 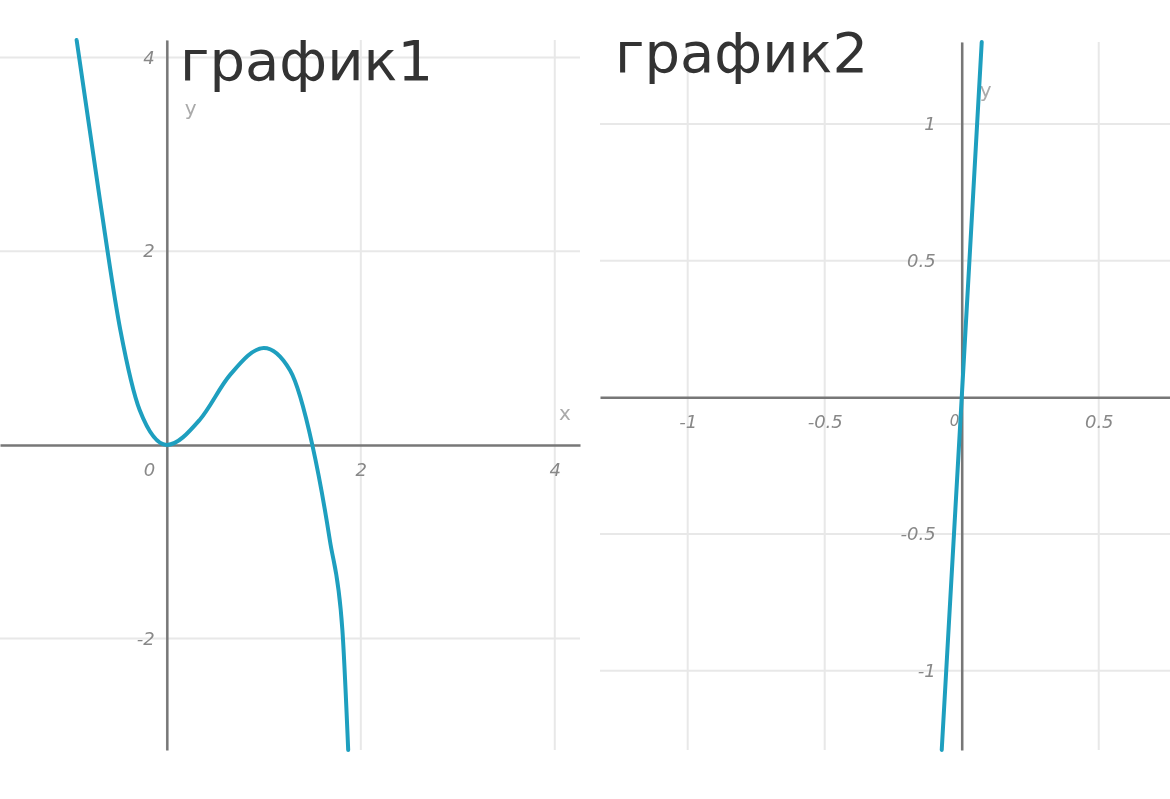 I want to click on x-tick-label: 0, so click(x=149, y=469).